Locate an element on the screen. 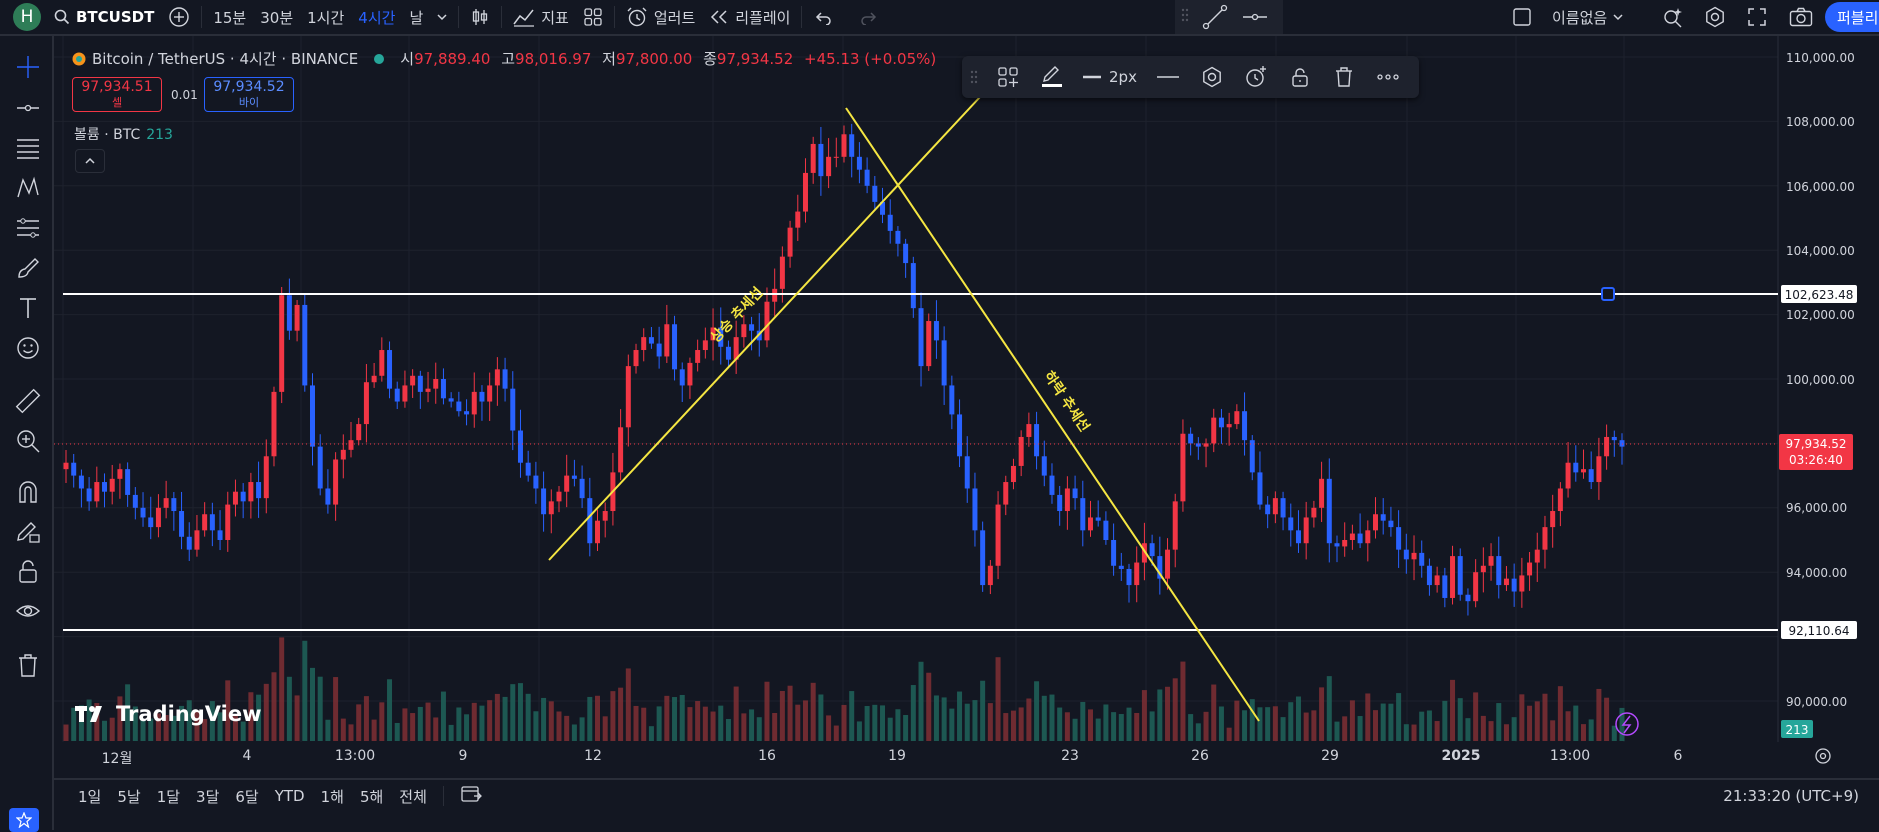 The image size is (1879, 832). hide-drawings-tool is located at coordinates (28, 611).